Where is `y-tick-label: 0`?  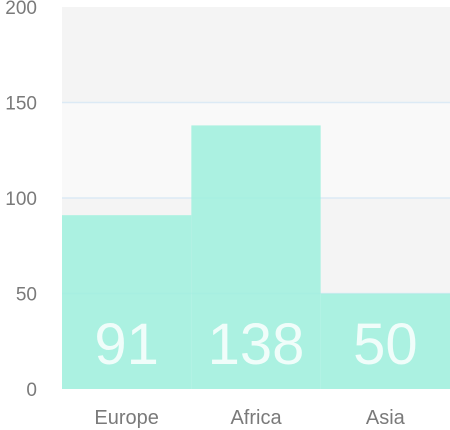 y-tick-label: 0 is located at coordinates (31, 390).